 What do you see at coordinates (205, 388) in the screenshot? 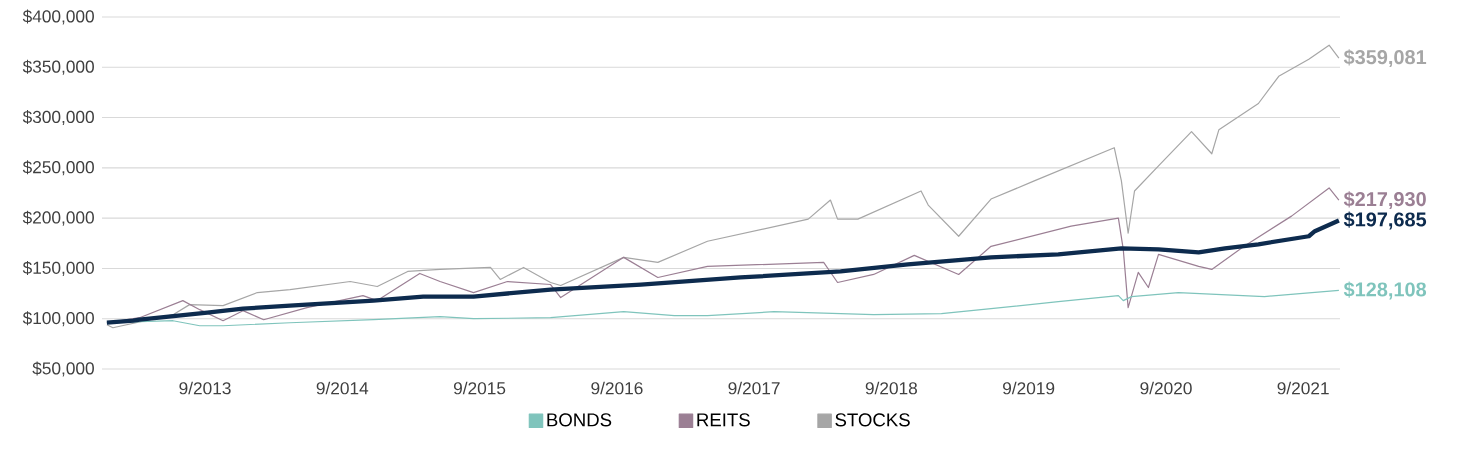
I see `x-tick-label: 9/2013` at bounding box center [205, 388].